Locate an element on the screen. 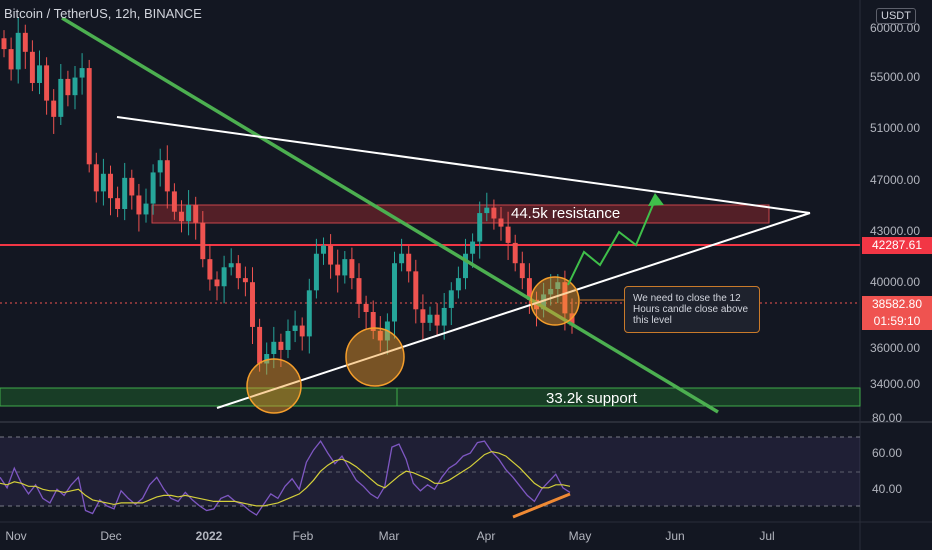  price-tick-label: 60000.00 is located at coordinates (895, 28).